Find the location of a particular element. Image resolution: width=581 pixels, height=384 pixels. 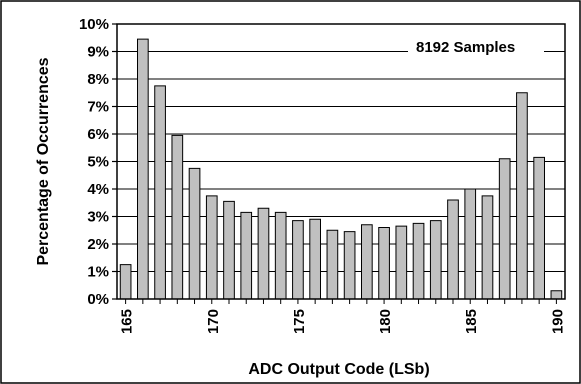

y-tick-label: 4% is located at coordinates (98, 189).